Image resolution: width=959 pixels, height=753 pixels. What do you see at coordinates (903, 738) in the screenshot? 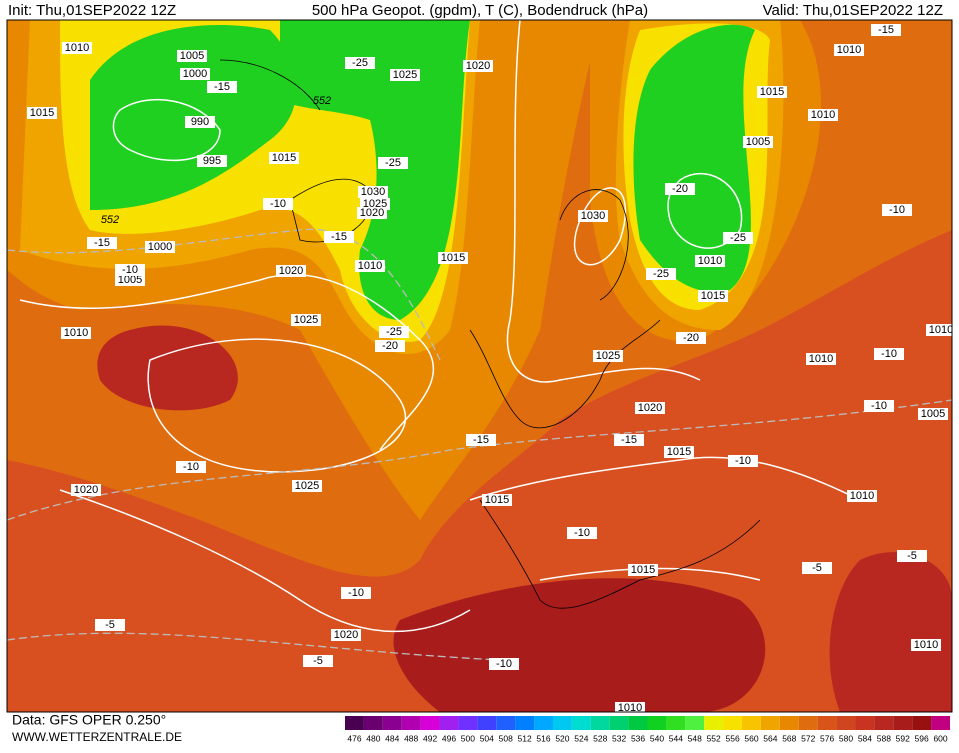
I see `colorbar-tick-label: 592` at bounding box center [903, 738].